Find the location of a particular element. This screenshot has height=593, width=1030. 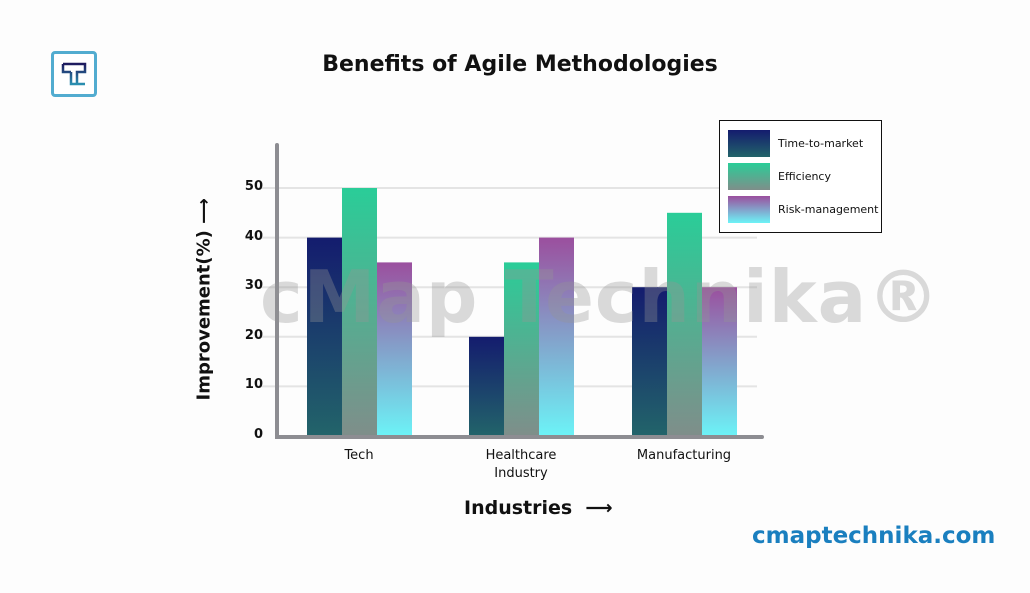

y-tick-label: 40 is located at coordinates (253, 236).